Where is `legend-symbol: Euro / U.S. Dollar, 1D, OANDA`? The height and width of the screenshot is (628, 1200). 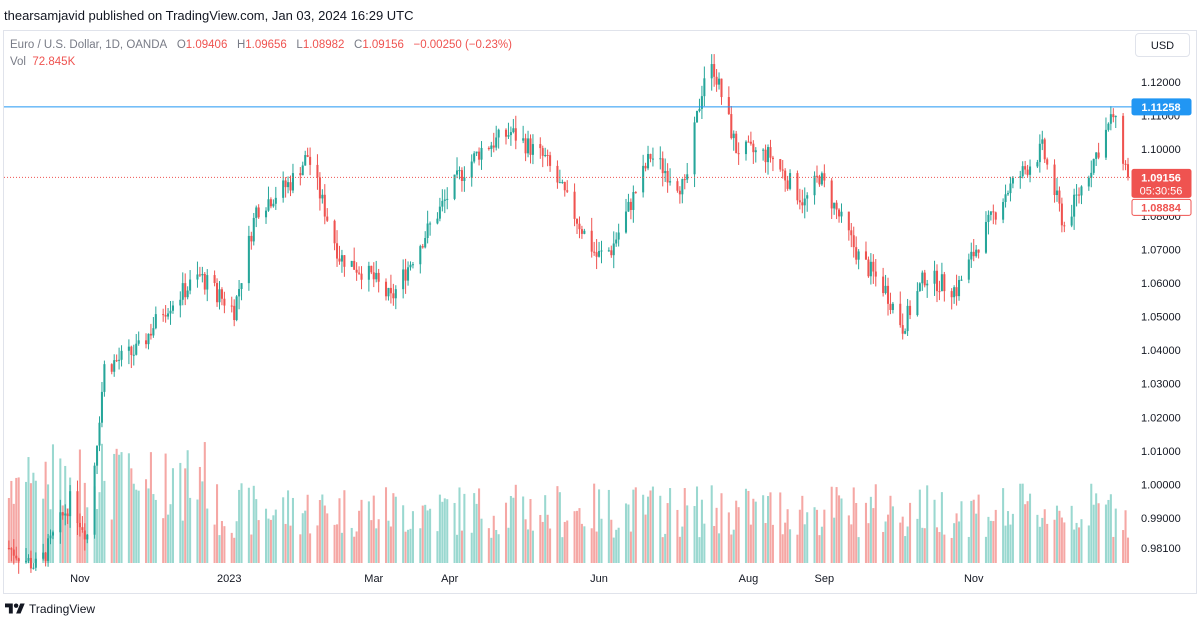 legend-symbol: Euro / U.S. Dollar, 1D, OANDA is located at coordinates (89, 45).